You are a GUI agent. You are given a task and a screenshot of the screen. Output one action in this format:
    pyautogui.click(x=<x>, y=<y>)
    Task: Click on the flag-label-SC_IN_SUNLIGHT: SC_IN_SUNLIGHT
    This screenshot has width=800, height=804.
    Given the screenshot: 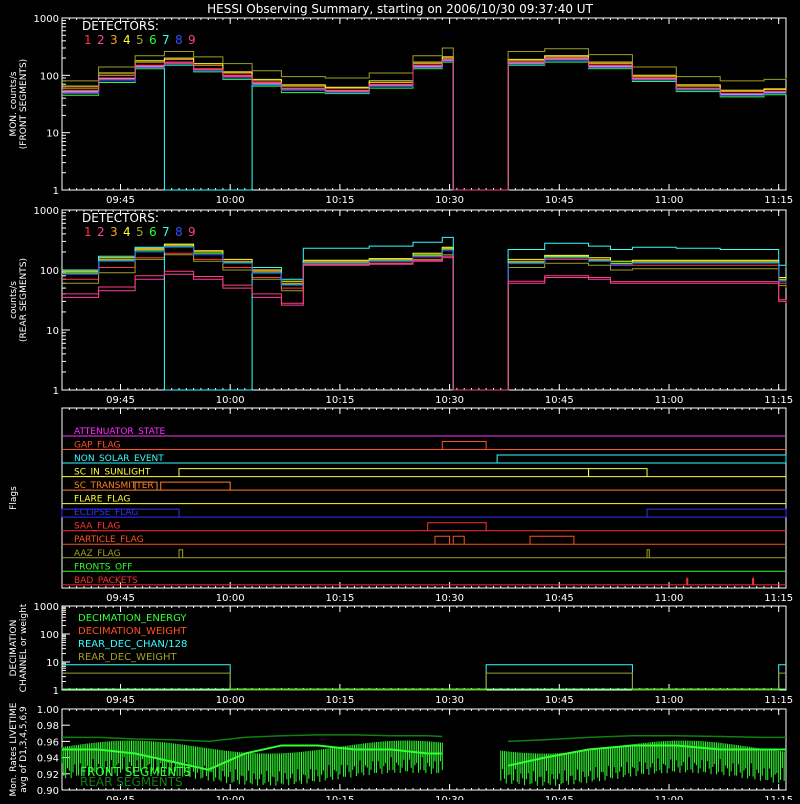 What is the action you would take?
    pyautogui.click(x=112, y=473)
    